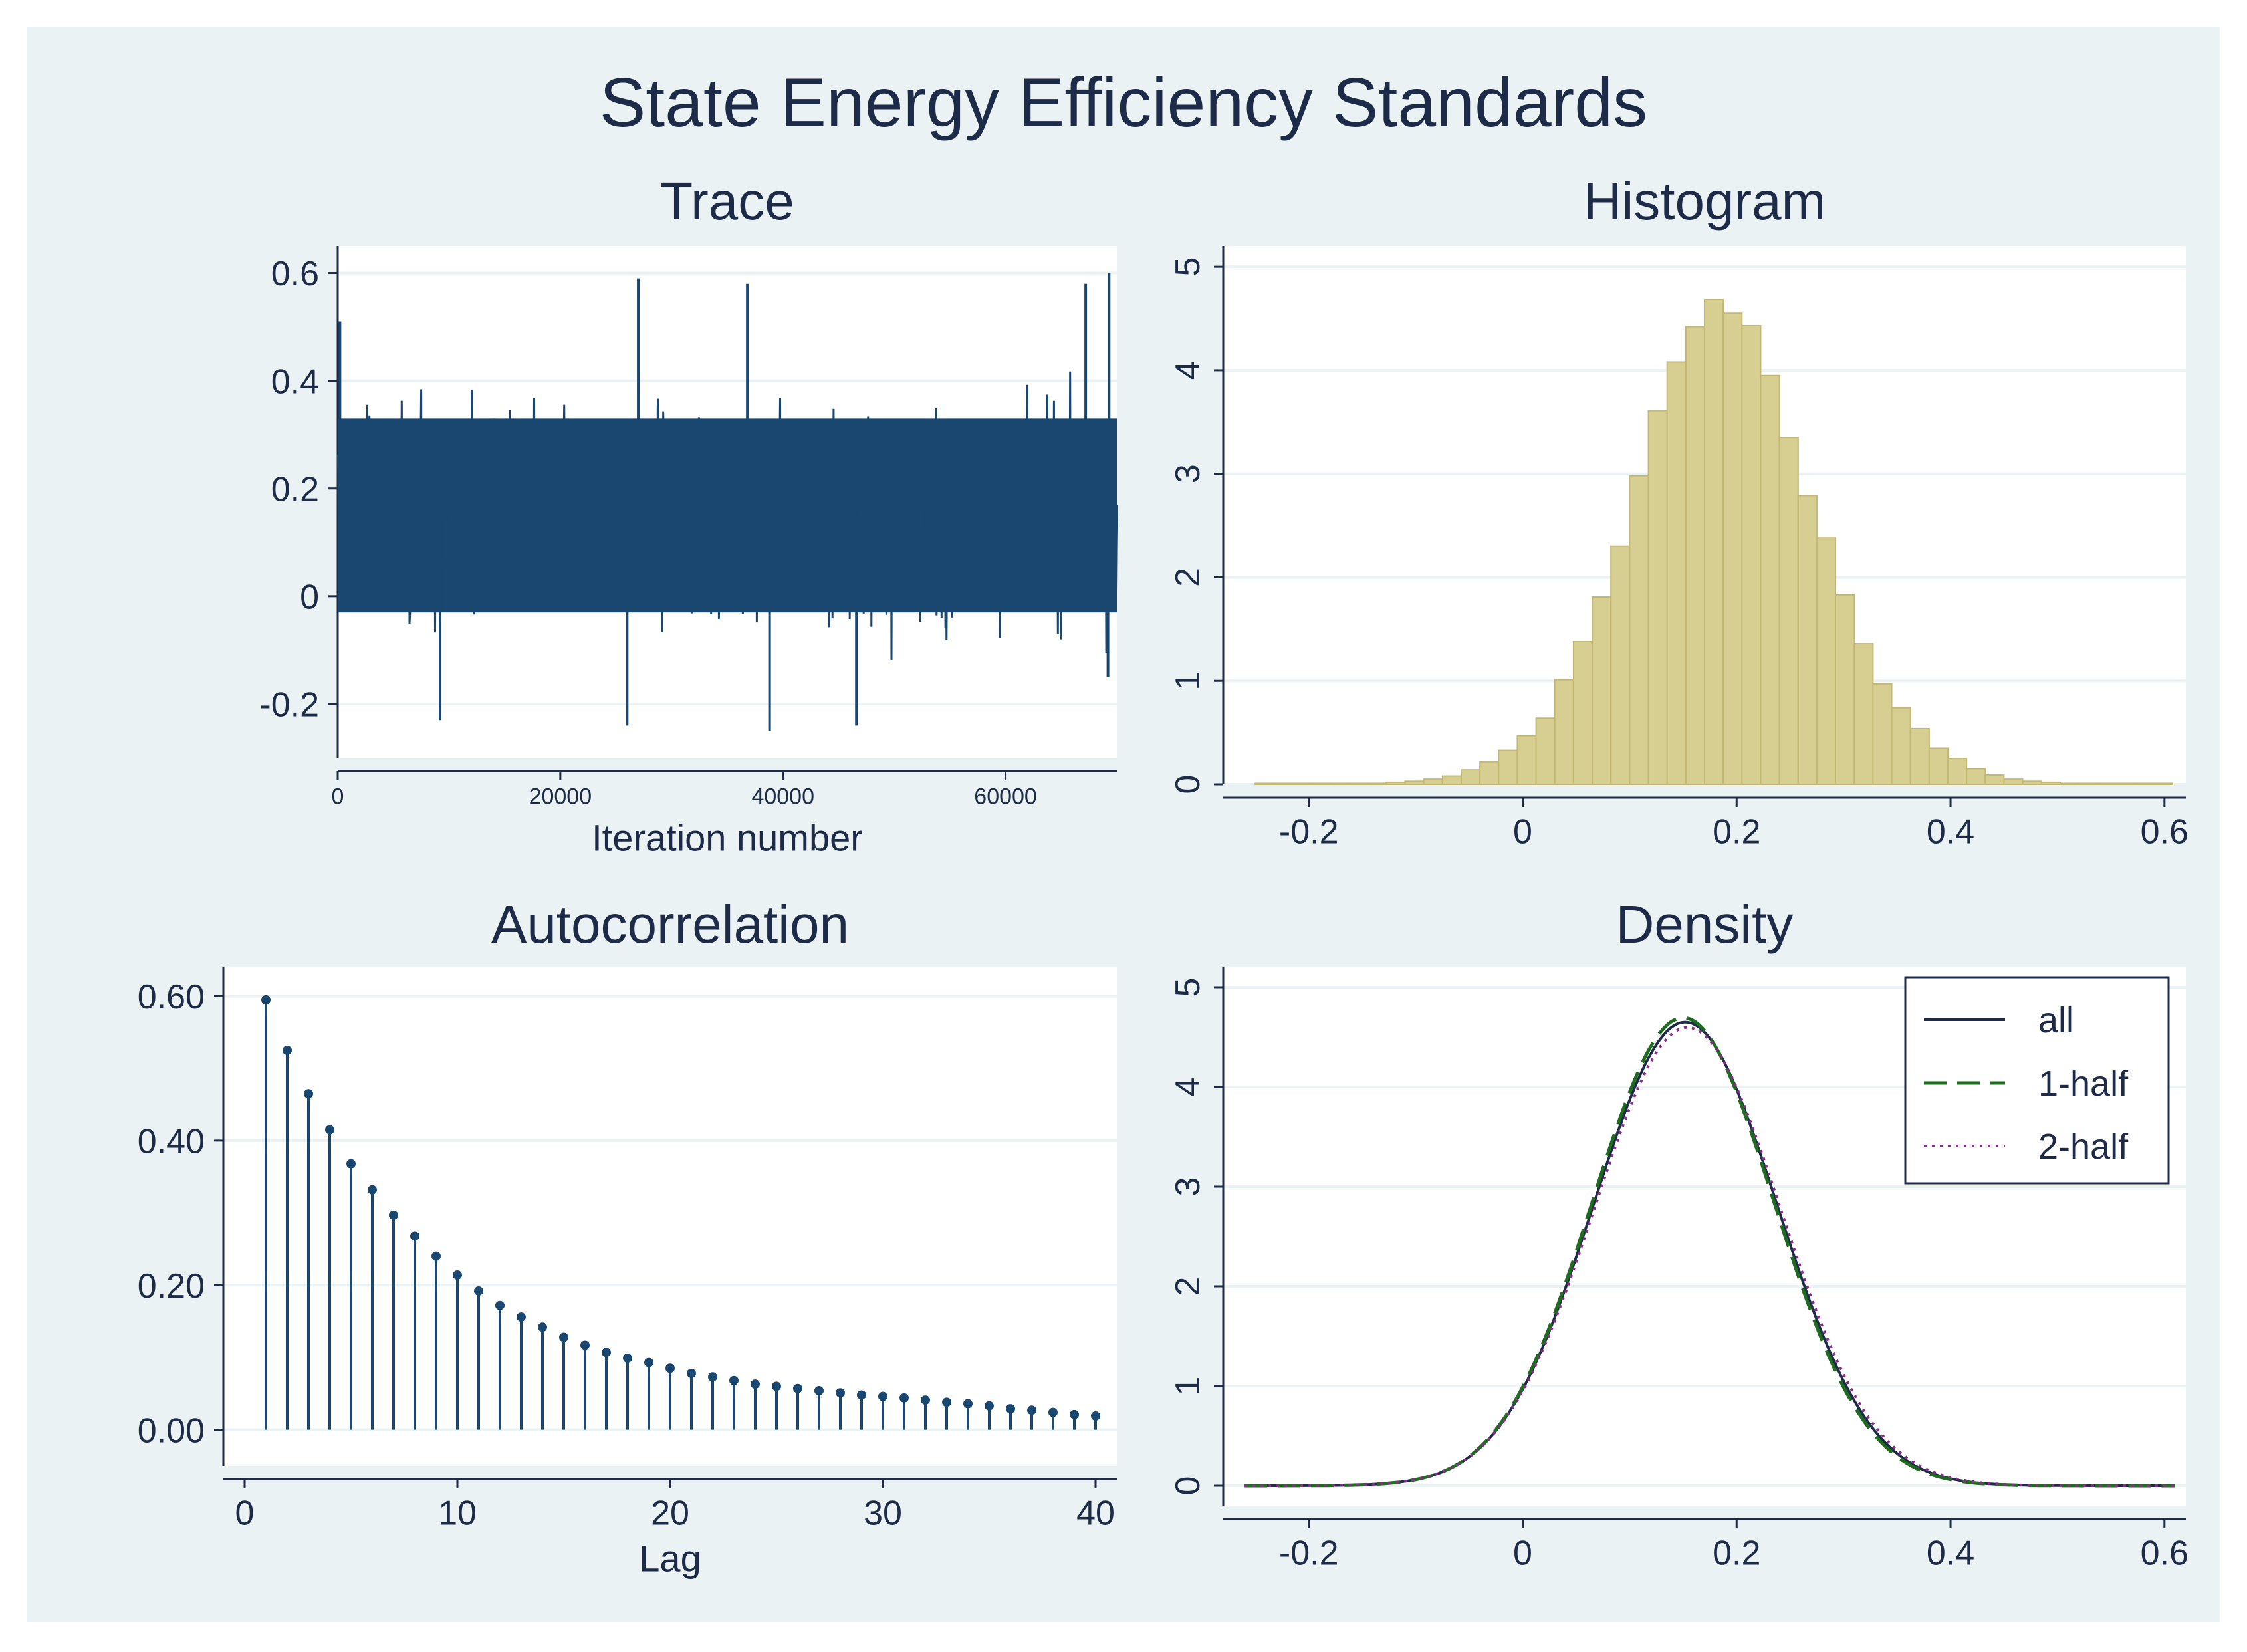 This screenshot has width=2247, height=1652. I want to click on autocorrelation-y-tick-label: 0.40, so click(171, 1142).